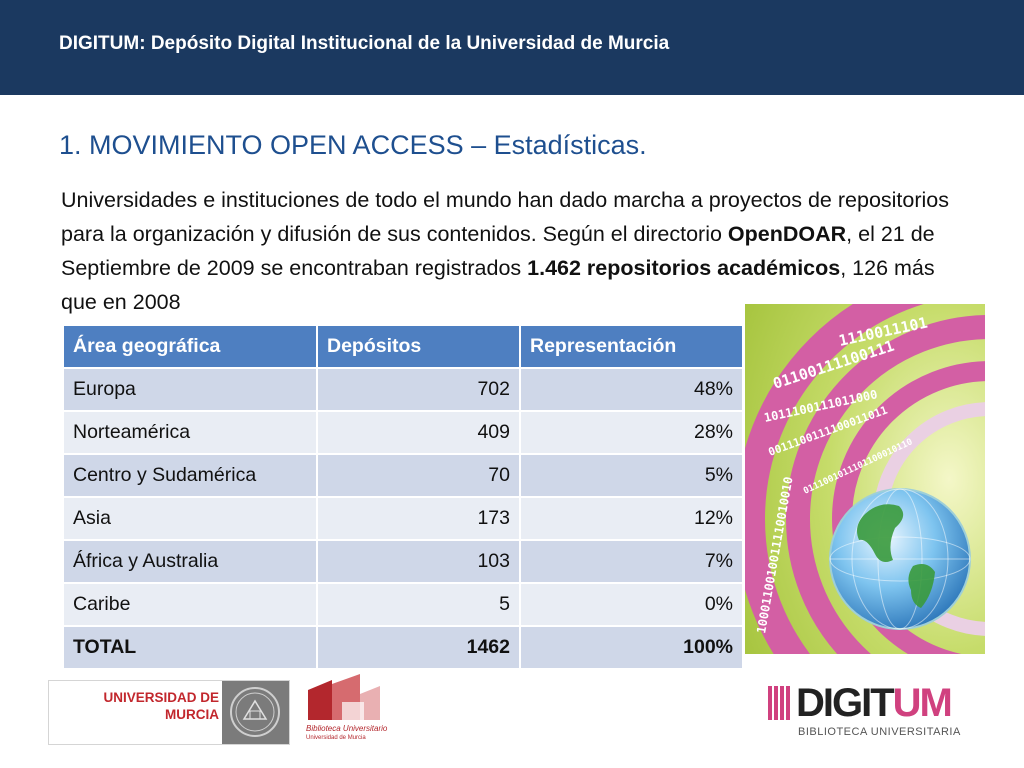 This screenshot has height=768, width=1024. What do you see at coordinates (418, 604) in the screenshot?
I see `cell-depositos: 5` at bounding box center [418, 604].